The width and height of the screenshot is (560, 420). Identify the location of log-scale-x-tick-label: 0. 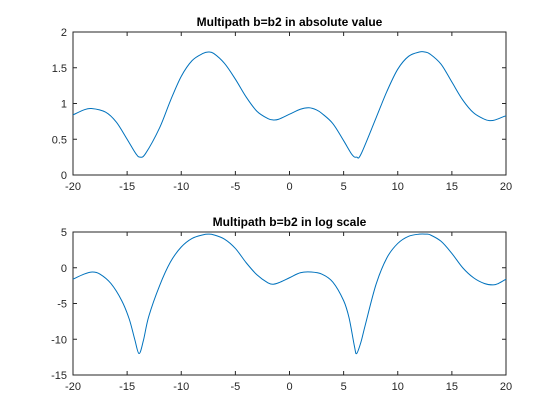
(289, 387).